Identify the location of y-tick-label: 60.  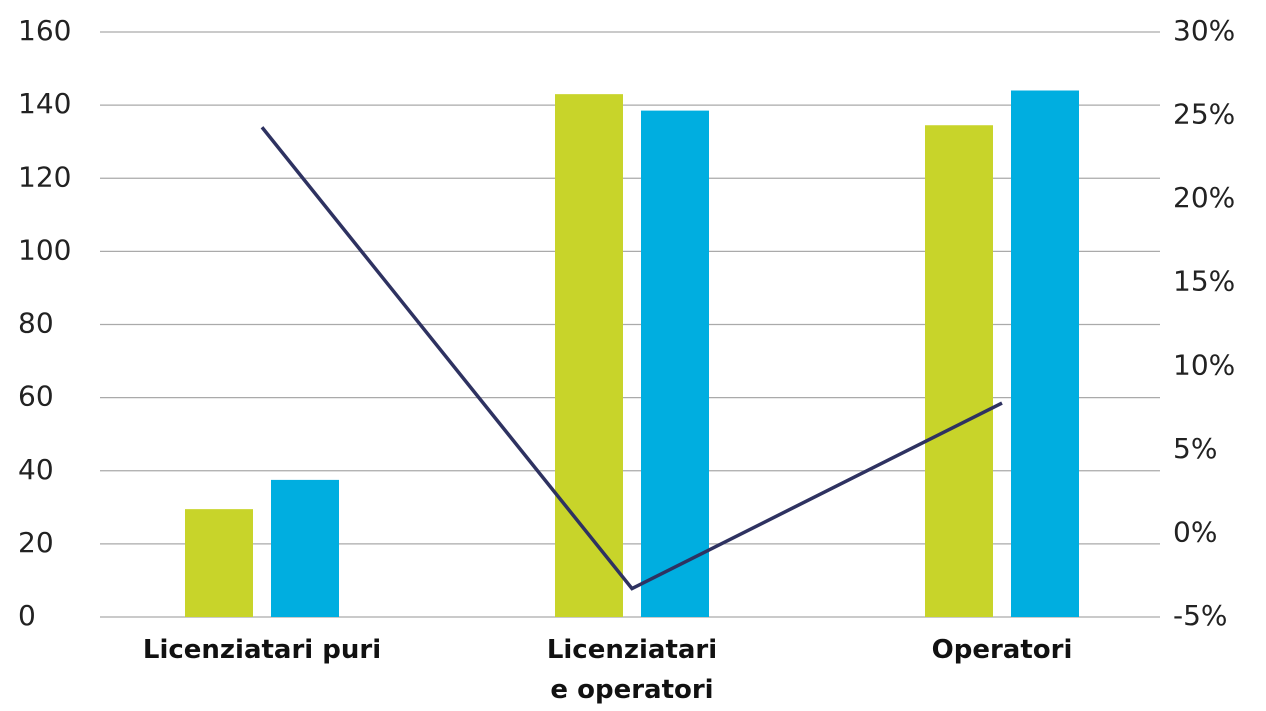
(36, 396).